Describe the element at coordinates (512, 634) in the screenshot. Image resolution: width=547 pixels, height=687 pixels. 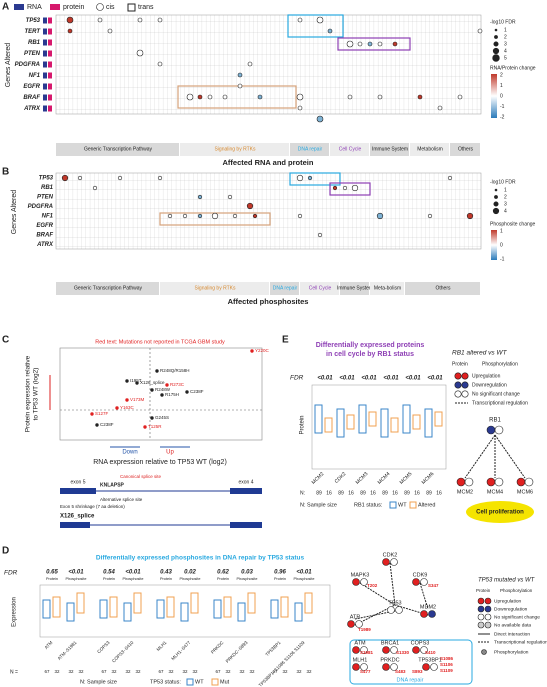
I see `legend-label: Direct interaction` at that location.